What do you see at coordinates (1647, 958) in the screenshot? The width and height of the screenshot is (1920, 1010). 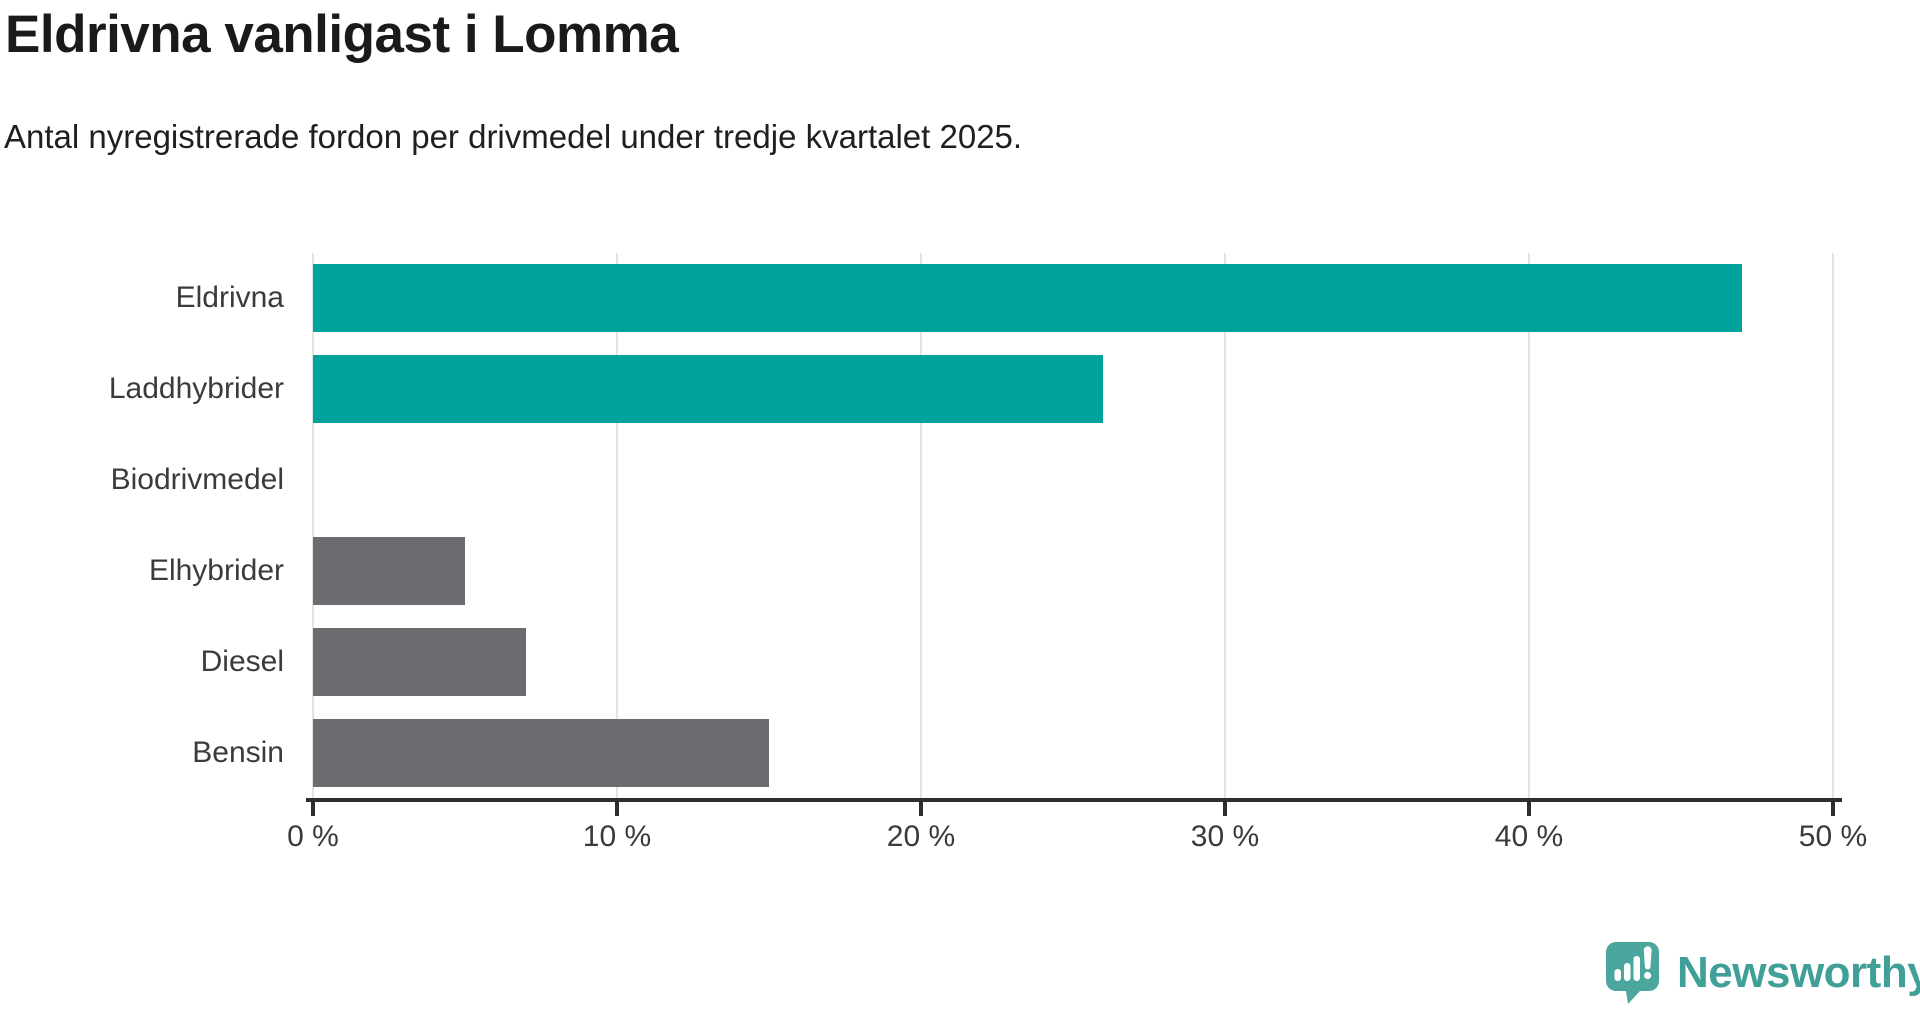 I see `logo-exclamation-stroke` at bounding box center [1647, 958].